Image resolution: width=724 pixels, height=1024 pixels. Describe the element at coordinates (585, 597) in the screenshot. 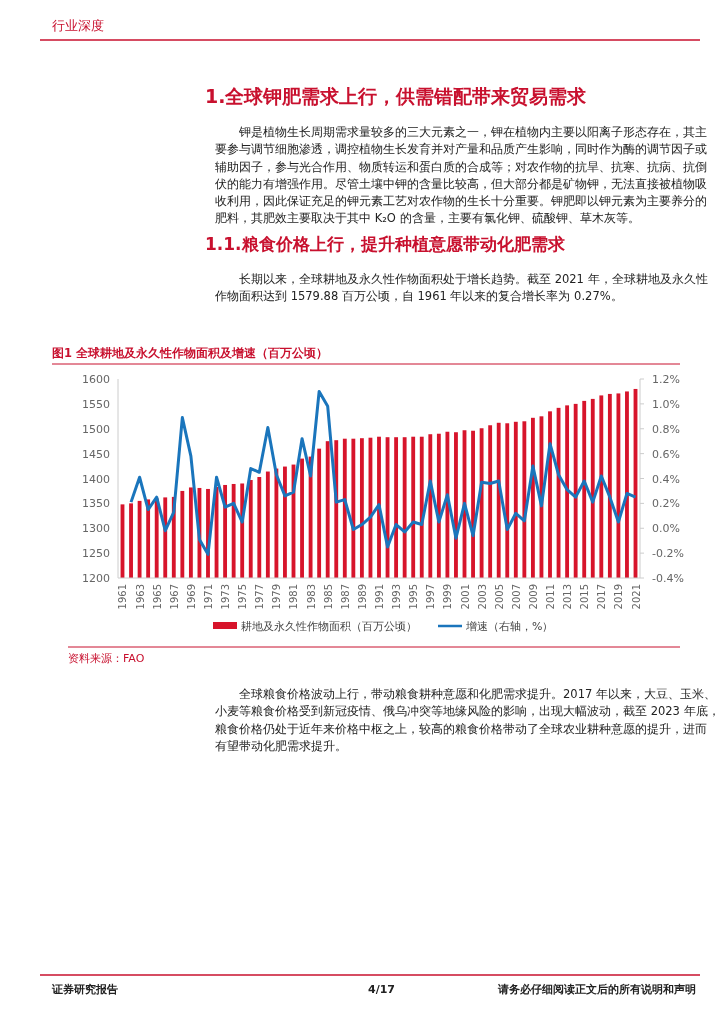

I see `x-tick-label: 2015` at that location.